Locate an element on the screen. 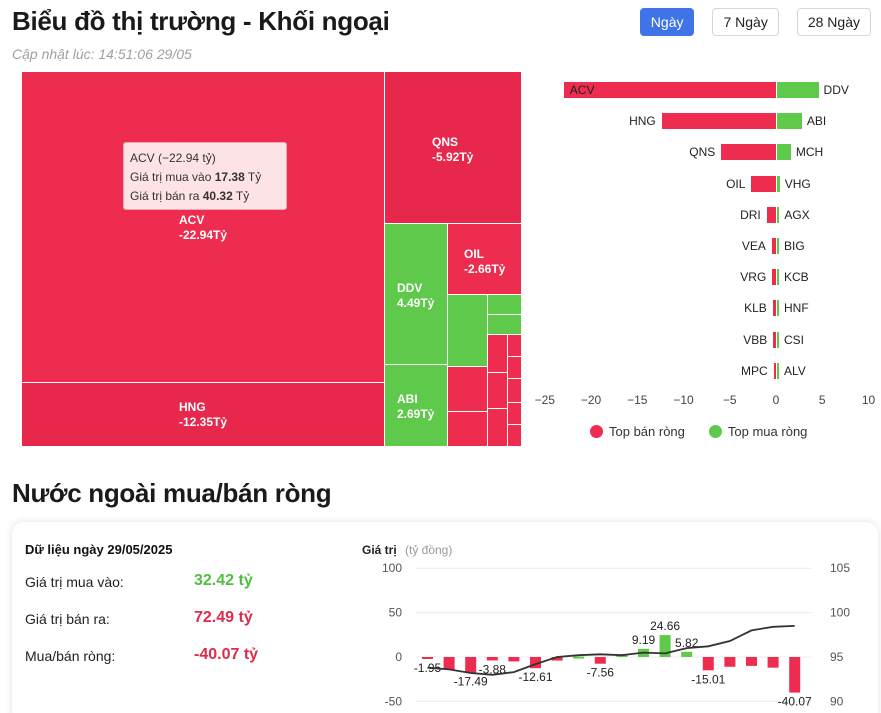  buy-symbol: DDV is located at coordinates (836, 90).